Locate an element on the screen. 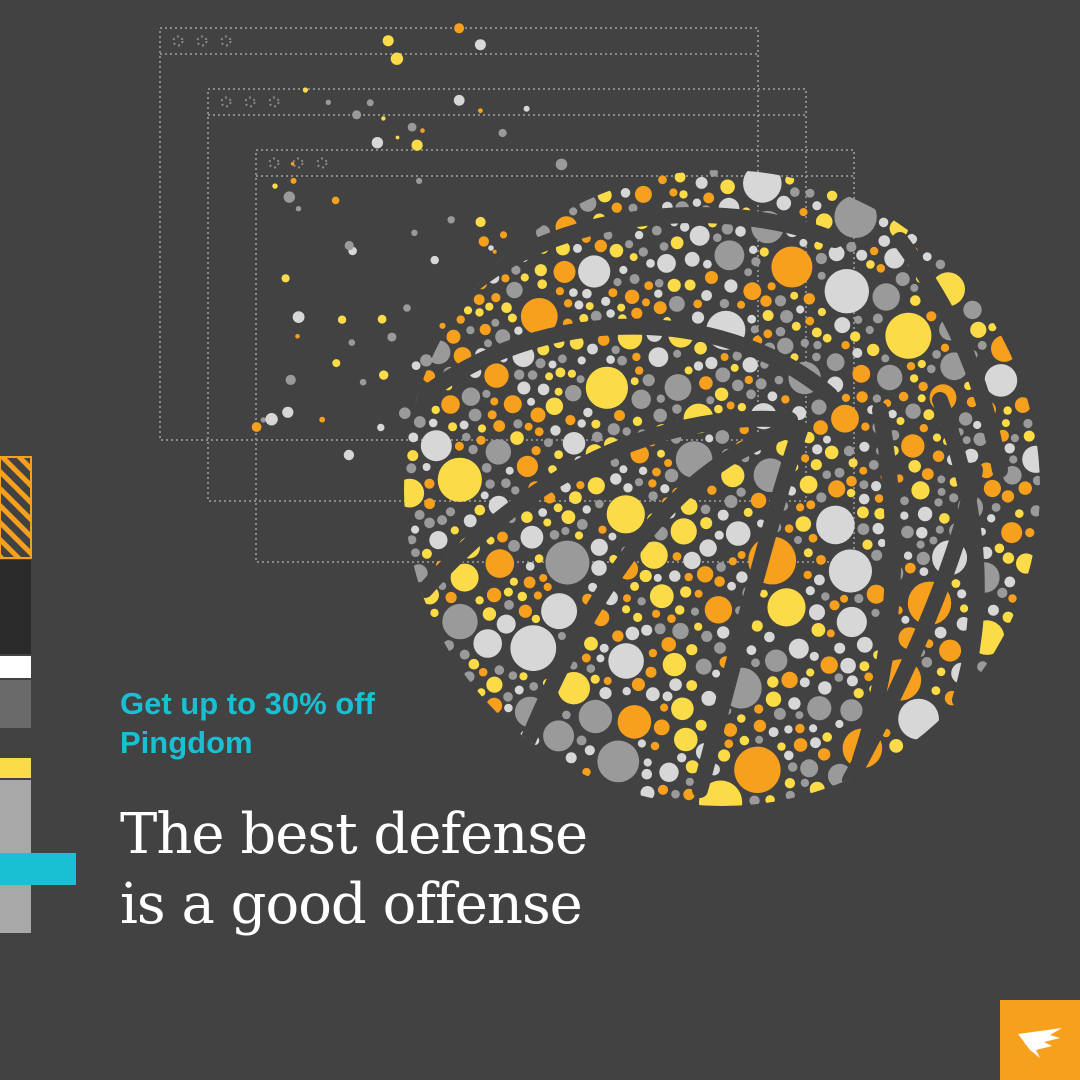 The width and height of the screenshot is (1080, 1080). side-bar-hatched is located at coordinates (16, 507).